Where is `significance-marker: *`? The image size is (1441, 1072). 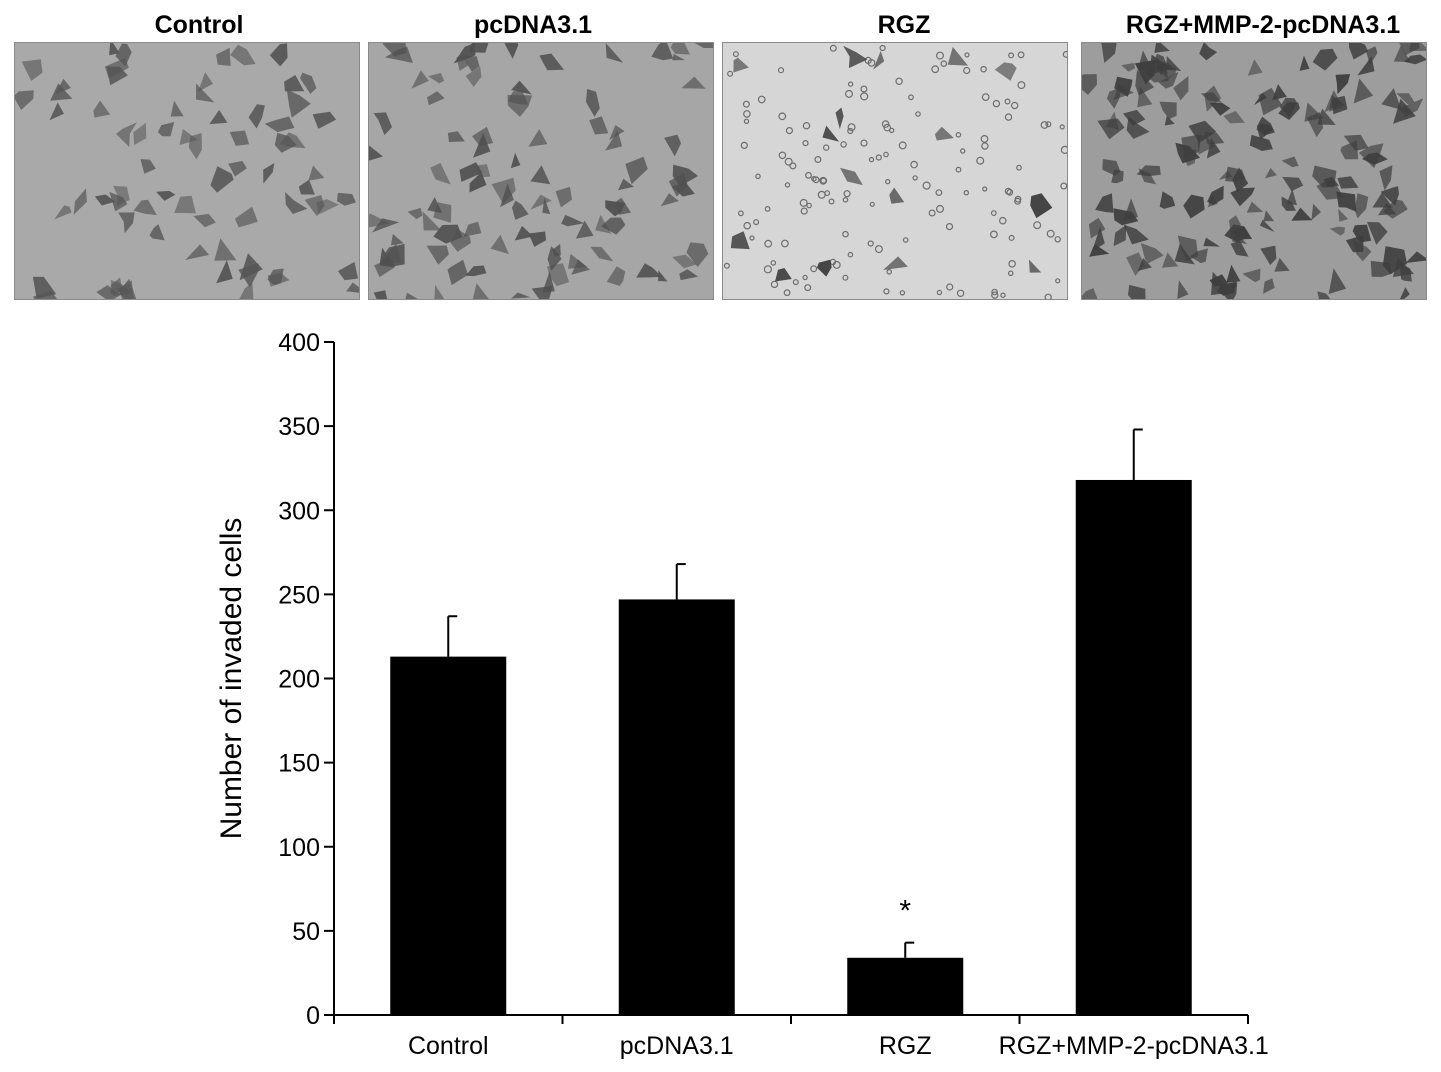
significance-marker: * is located at coordinates (905, 911).